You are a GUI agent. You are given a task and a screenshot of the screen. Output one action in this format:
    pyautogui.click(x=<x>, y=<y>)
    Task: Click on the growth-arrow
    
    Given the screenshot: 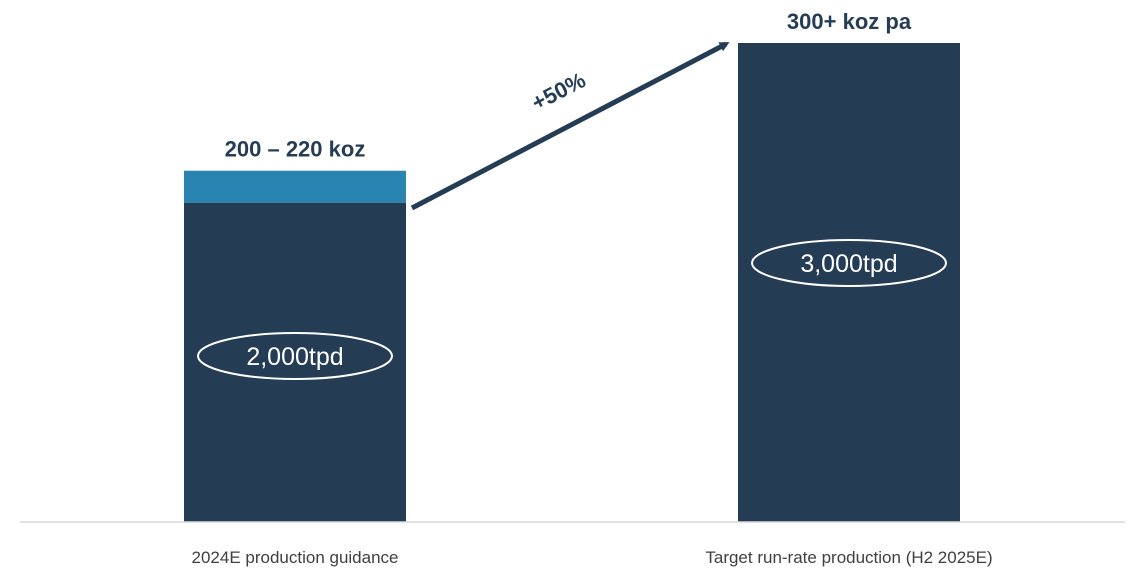 What is the action you would take?
    pyautogui.click(x=570, y=126)
    